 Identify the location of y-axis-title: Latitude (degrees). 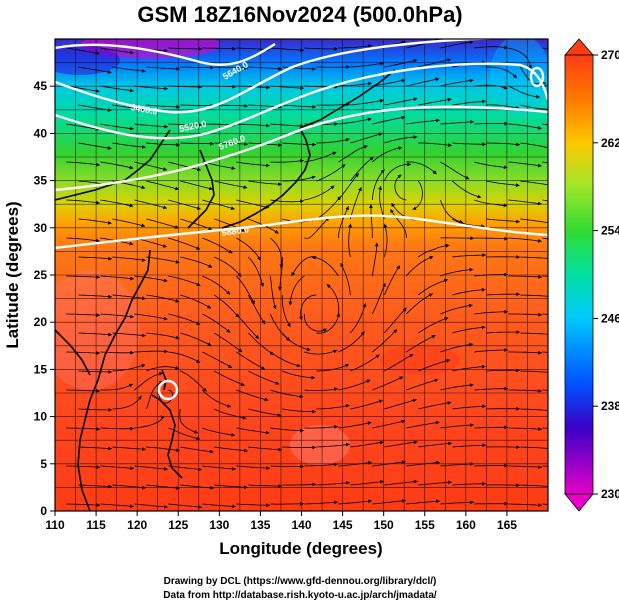
(12, 274).